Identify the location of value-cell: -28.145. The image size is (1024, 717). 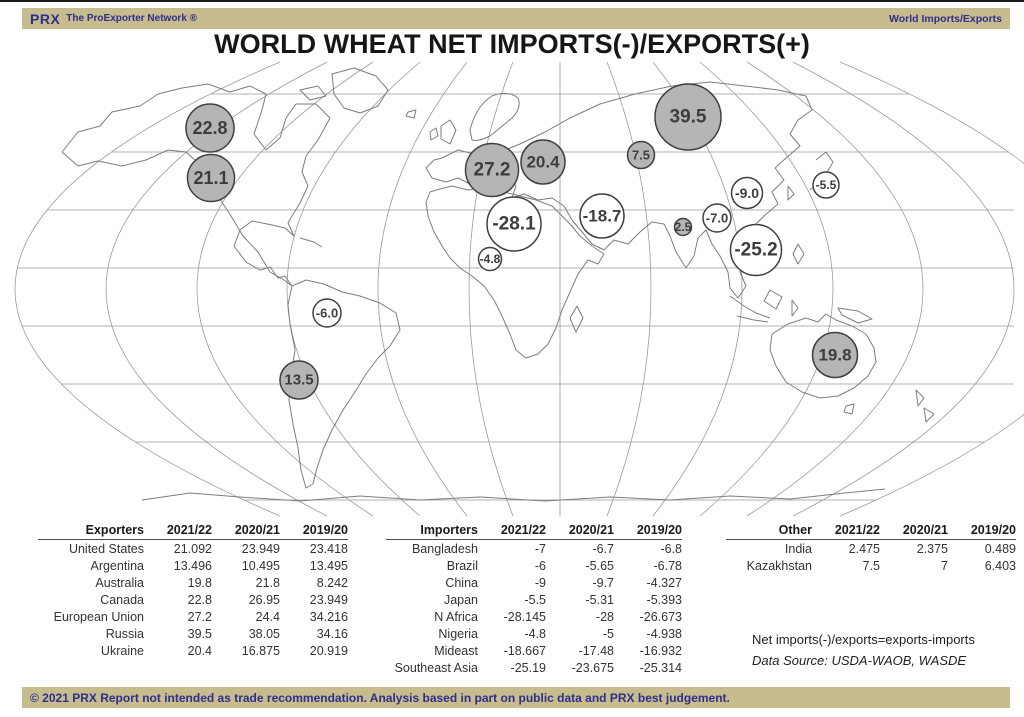
(524, 616).